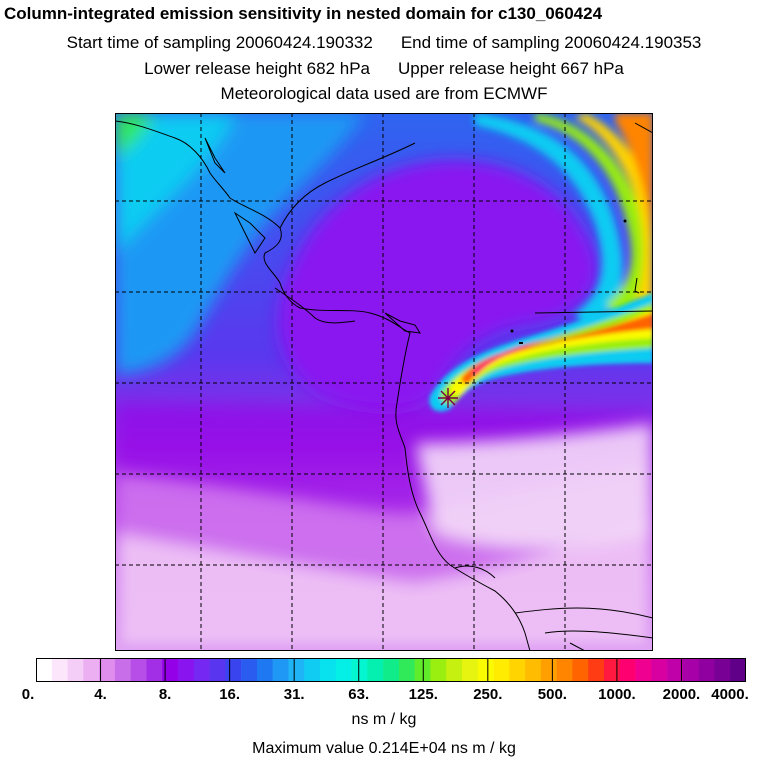 The width and height of the screenshot is (768, 768). I want to click on colorbar-tick-label: 16., so click(230, 694).